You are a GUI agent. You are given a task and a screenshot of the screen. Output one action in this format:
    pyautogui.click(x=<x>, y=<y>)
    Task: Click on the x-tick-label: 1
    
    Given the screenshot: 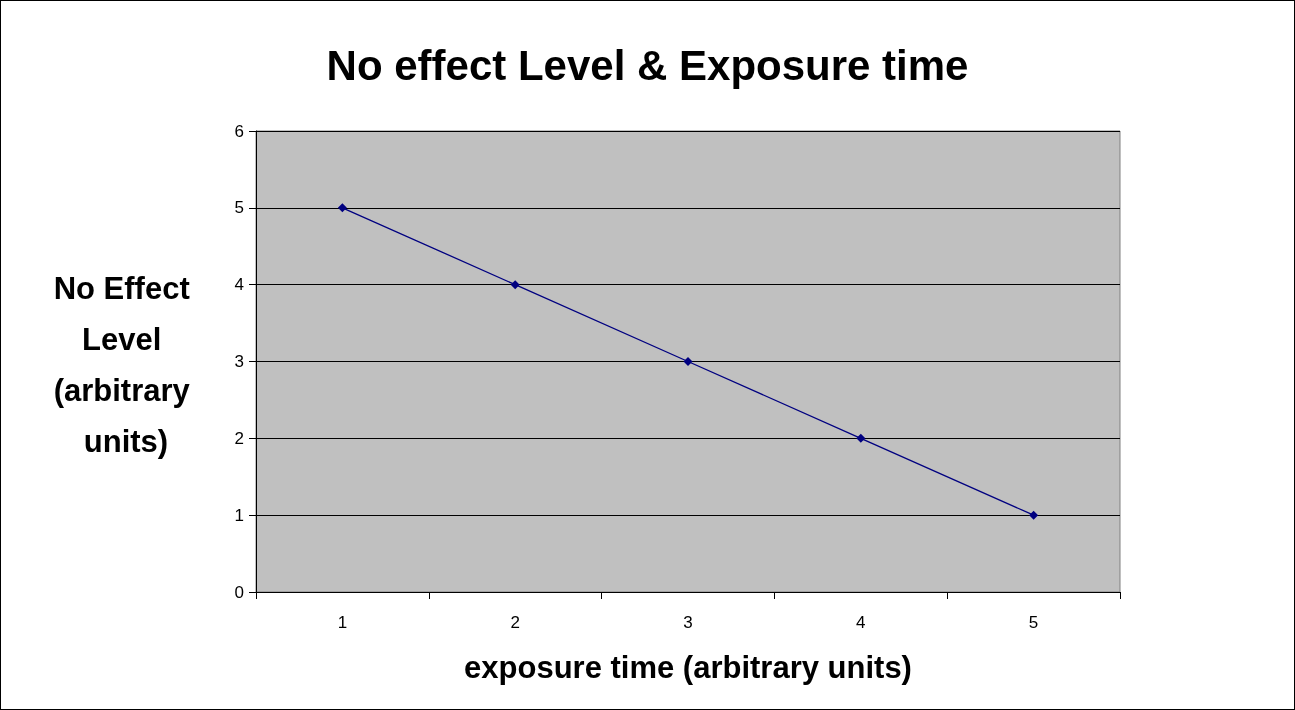 What is the action you would take?
    pyautogui.click(x=342, y=622)
    